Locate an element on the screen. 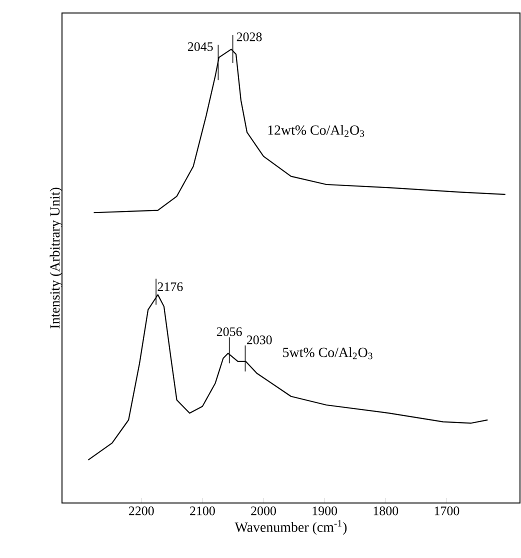  annotation: 2045 is located at coordinates (200, 46).